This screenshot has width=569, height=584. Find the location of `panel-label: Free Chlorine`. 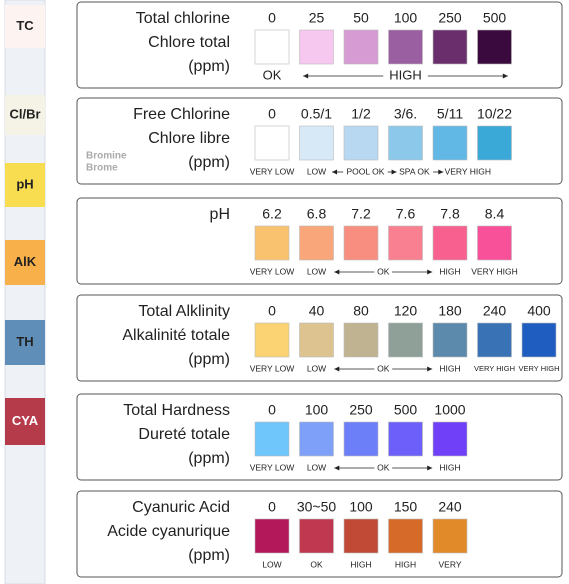

panel-label: Free Chlorine is located at coordinates (181, 114).